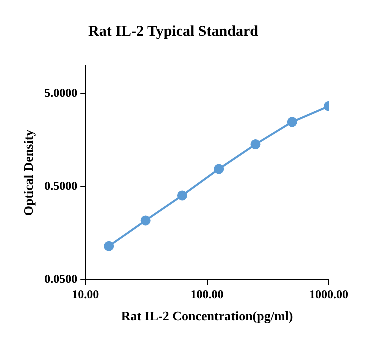 The image size is (367, 342). I want to click on y-axis-title: Optical Density, so click(28, 172).